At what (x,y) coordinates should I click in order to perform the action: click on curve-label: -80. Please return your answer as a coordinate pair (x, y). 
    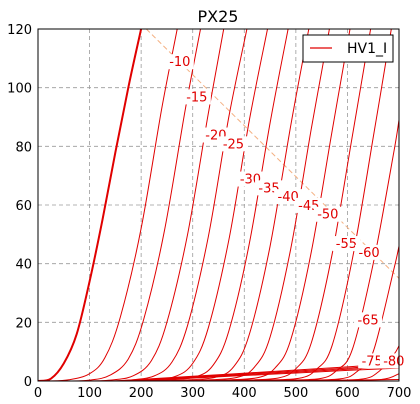
    Looking at the image, I should click on (393, 361).